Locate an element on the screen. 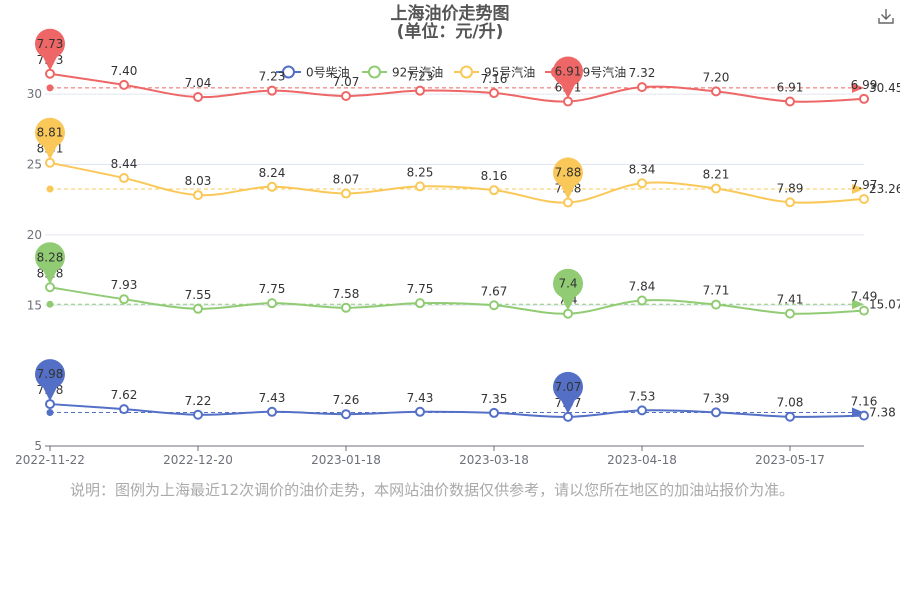  data-label: 8.44 is located at coordinates (124, 164).